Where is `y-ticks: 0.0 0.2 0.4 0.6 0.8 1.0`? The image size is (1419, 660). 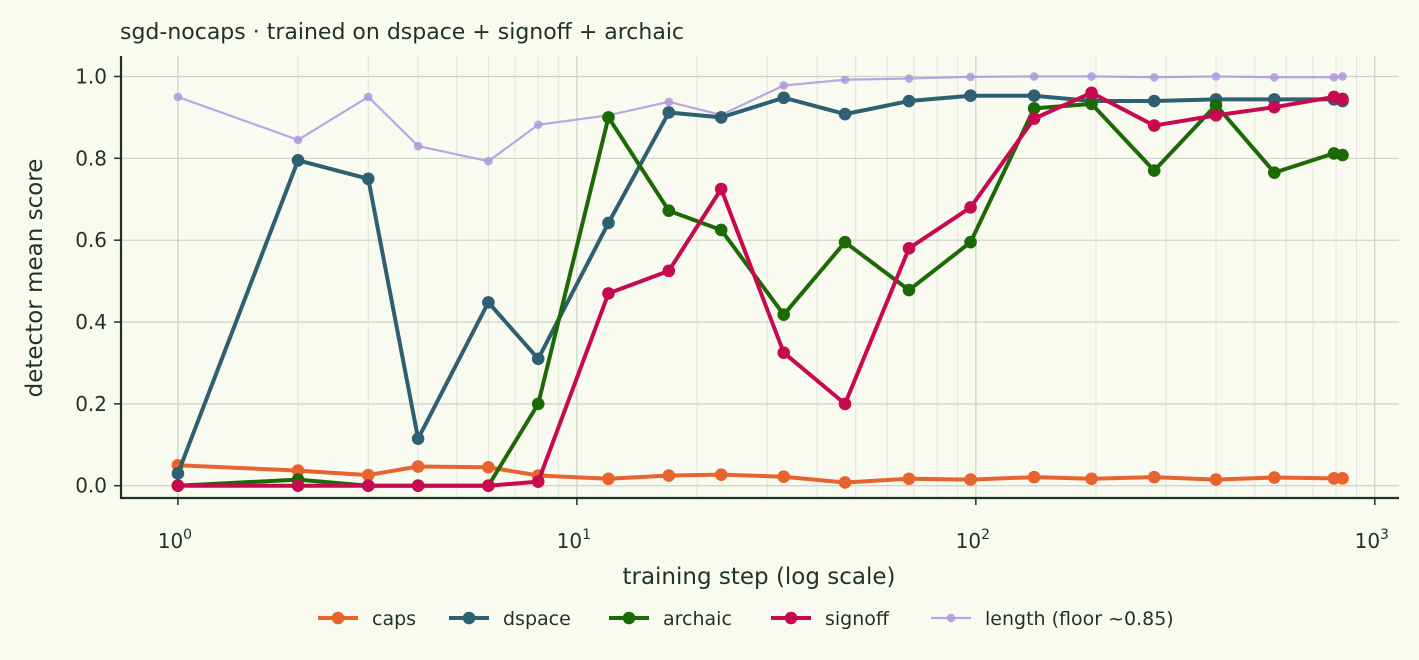 y-ticks: 0.0 0.2 0.4 0.6 0.8 1.0 is located at coordinates (98, 281).